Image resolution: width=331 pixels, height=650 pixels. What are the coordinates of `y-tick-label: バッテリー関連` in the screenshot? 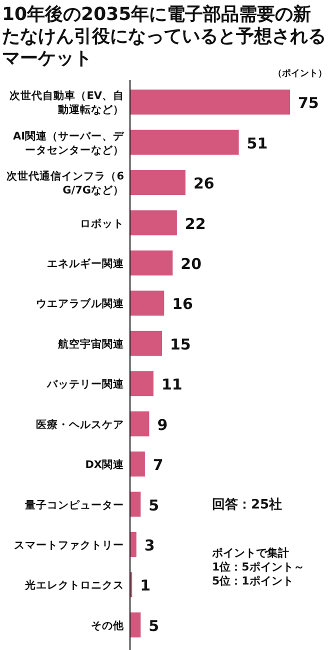 It's located at (85, 384).